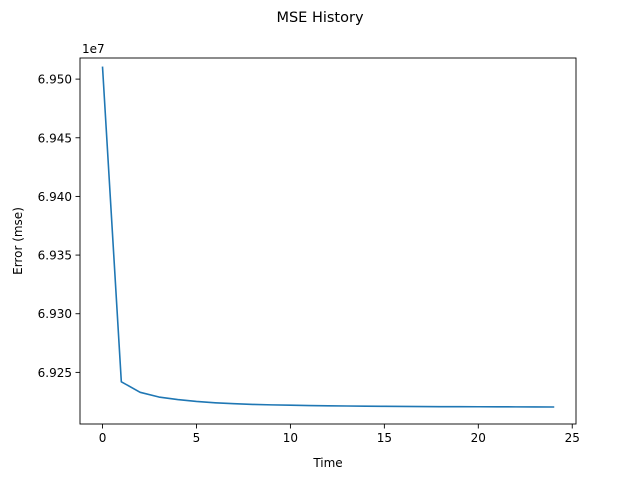 This screenshot has height=484, width=640. What do you see at coordinates (197, 438) in the screenshot?
I see `x-tick-label: 5` at bounding box center [197, 438].